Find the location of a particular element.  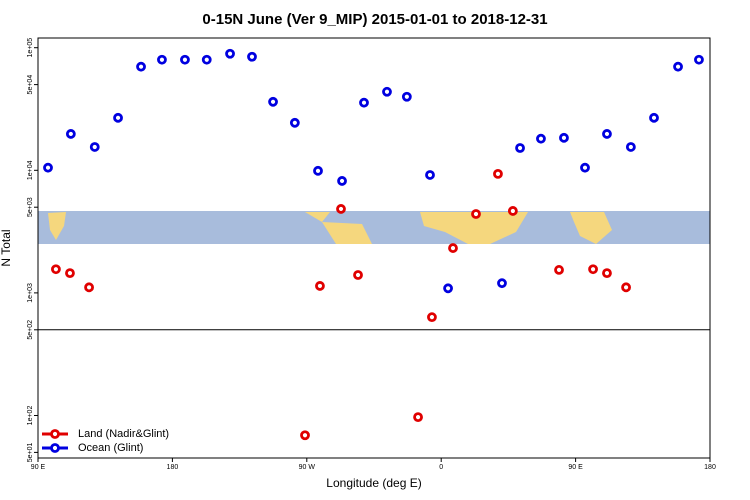

x-tick-label: 0 is located at coordinates (441, 467).